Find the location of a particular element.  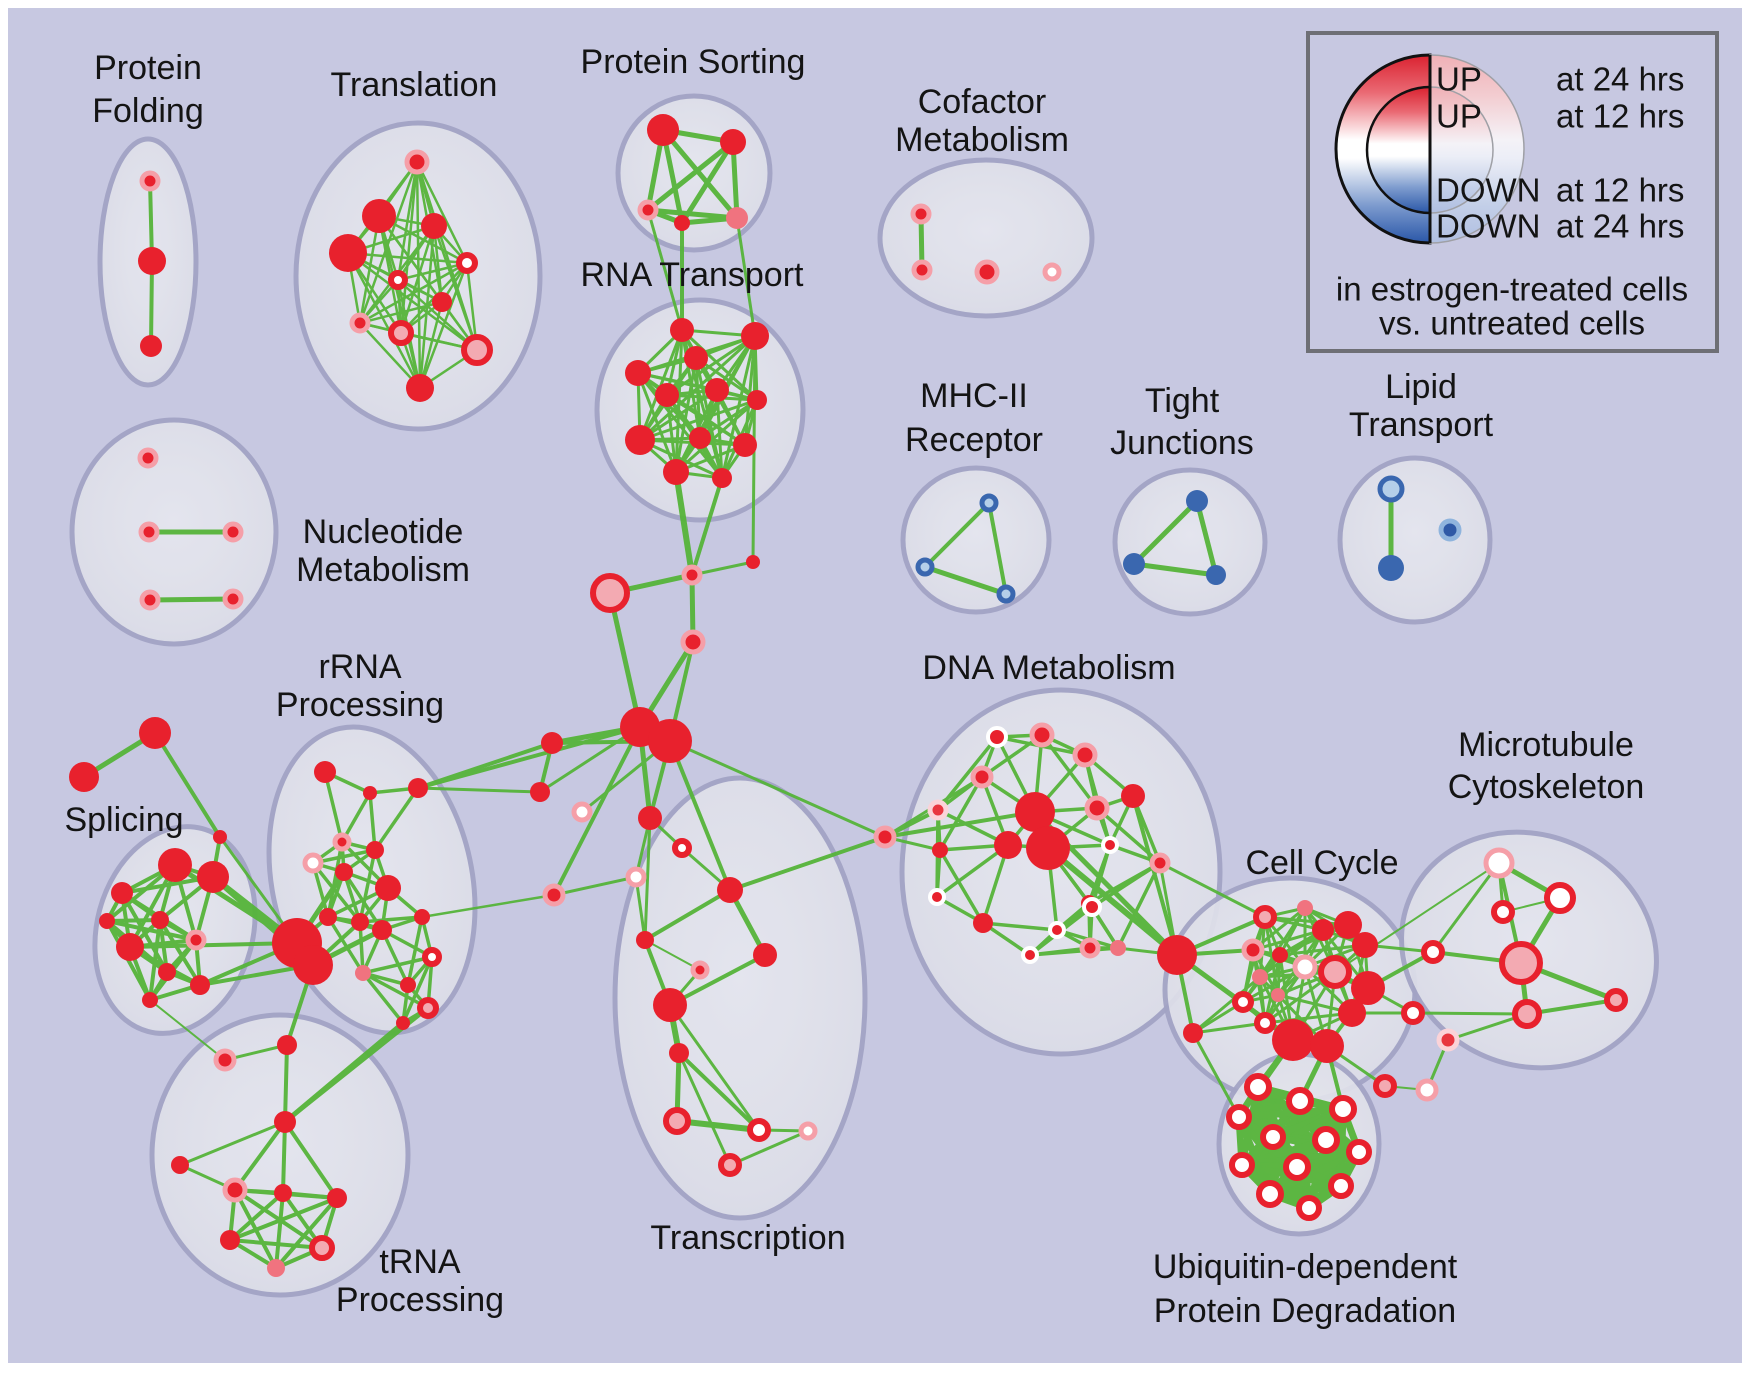

legend-node-inner-right-icon is located at coordinates (1461, 150).